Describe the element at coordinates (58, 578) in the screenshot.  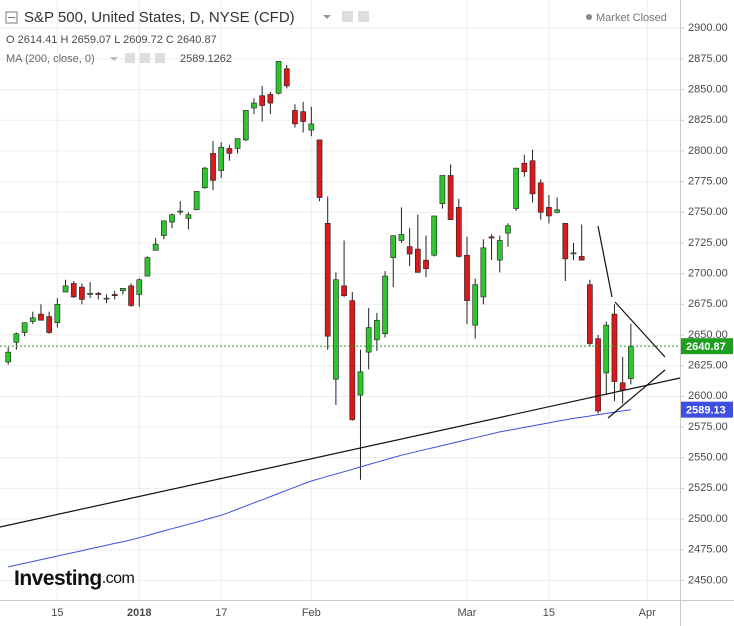
I see `watermark-name: Investing` at that location.